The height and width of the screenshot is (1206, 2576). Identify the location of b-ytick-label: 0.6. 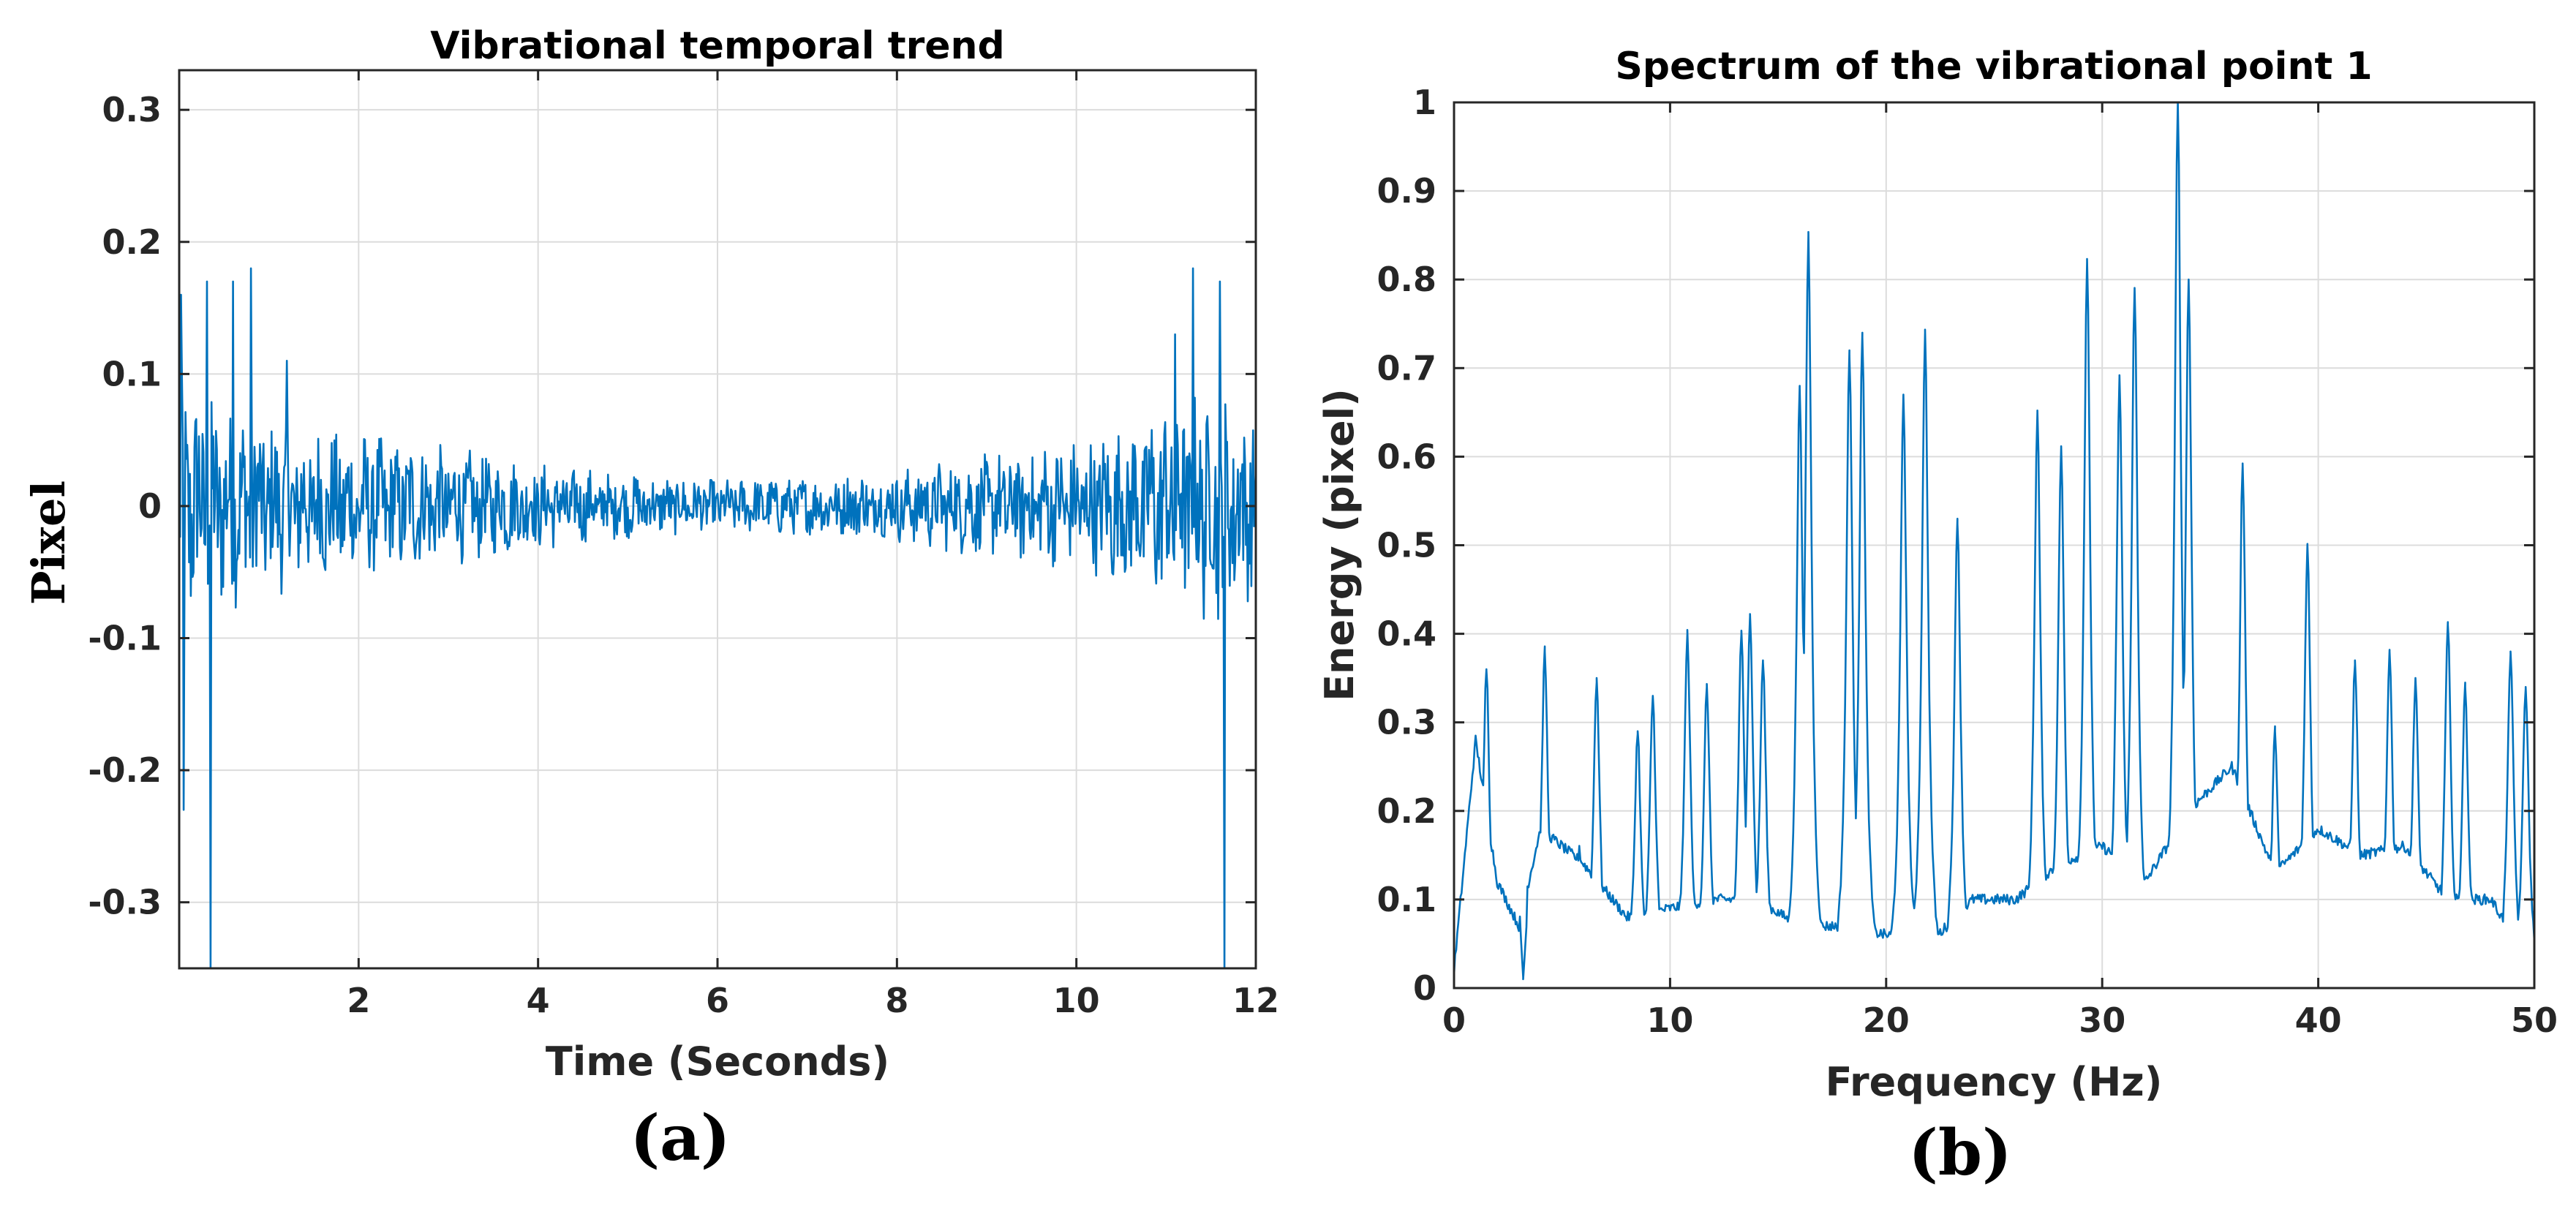
(1407, 456).